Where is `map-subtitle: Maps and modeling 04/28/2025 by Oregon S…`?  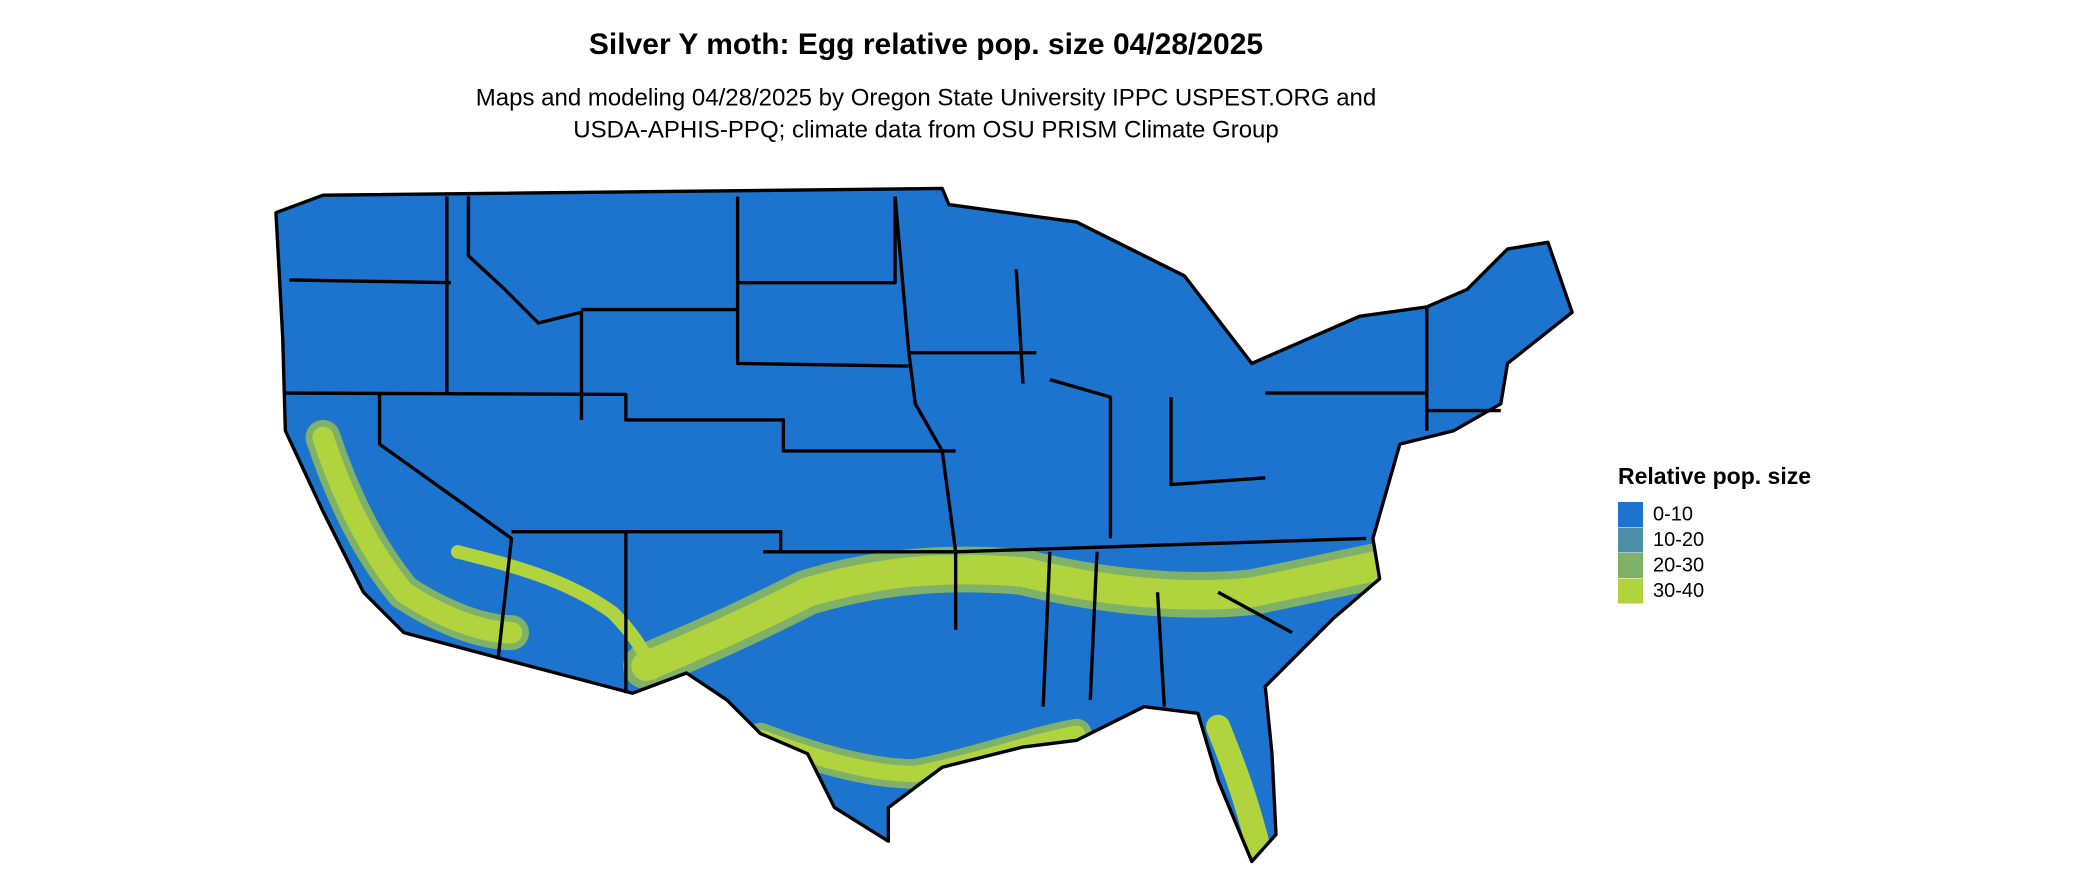 map-subtitle: Maps and modeling 04/28/2025 by Oregon S… is located at coordinates (926, 97).